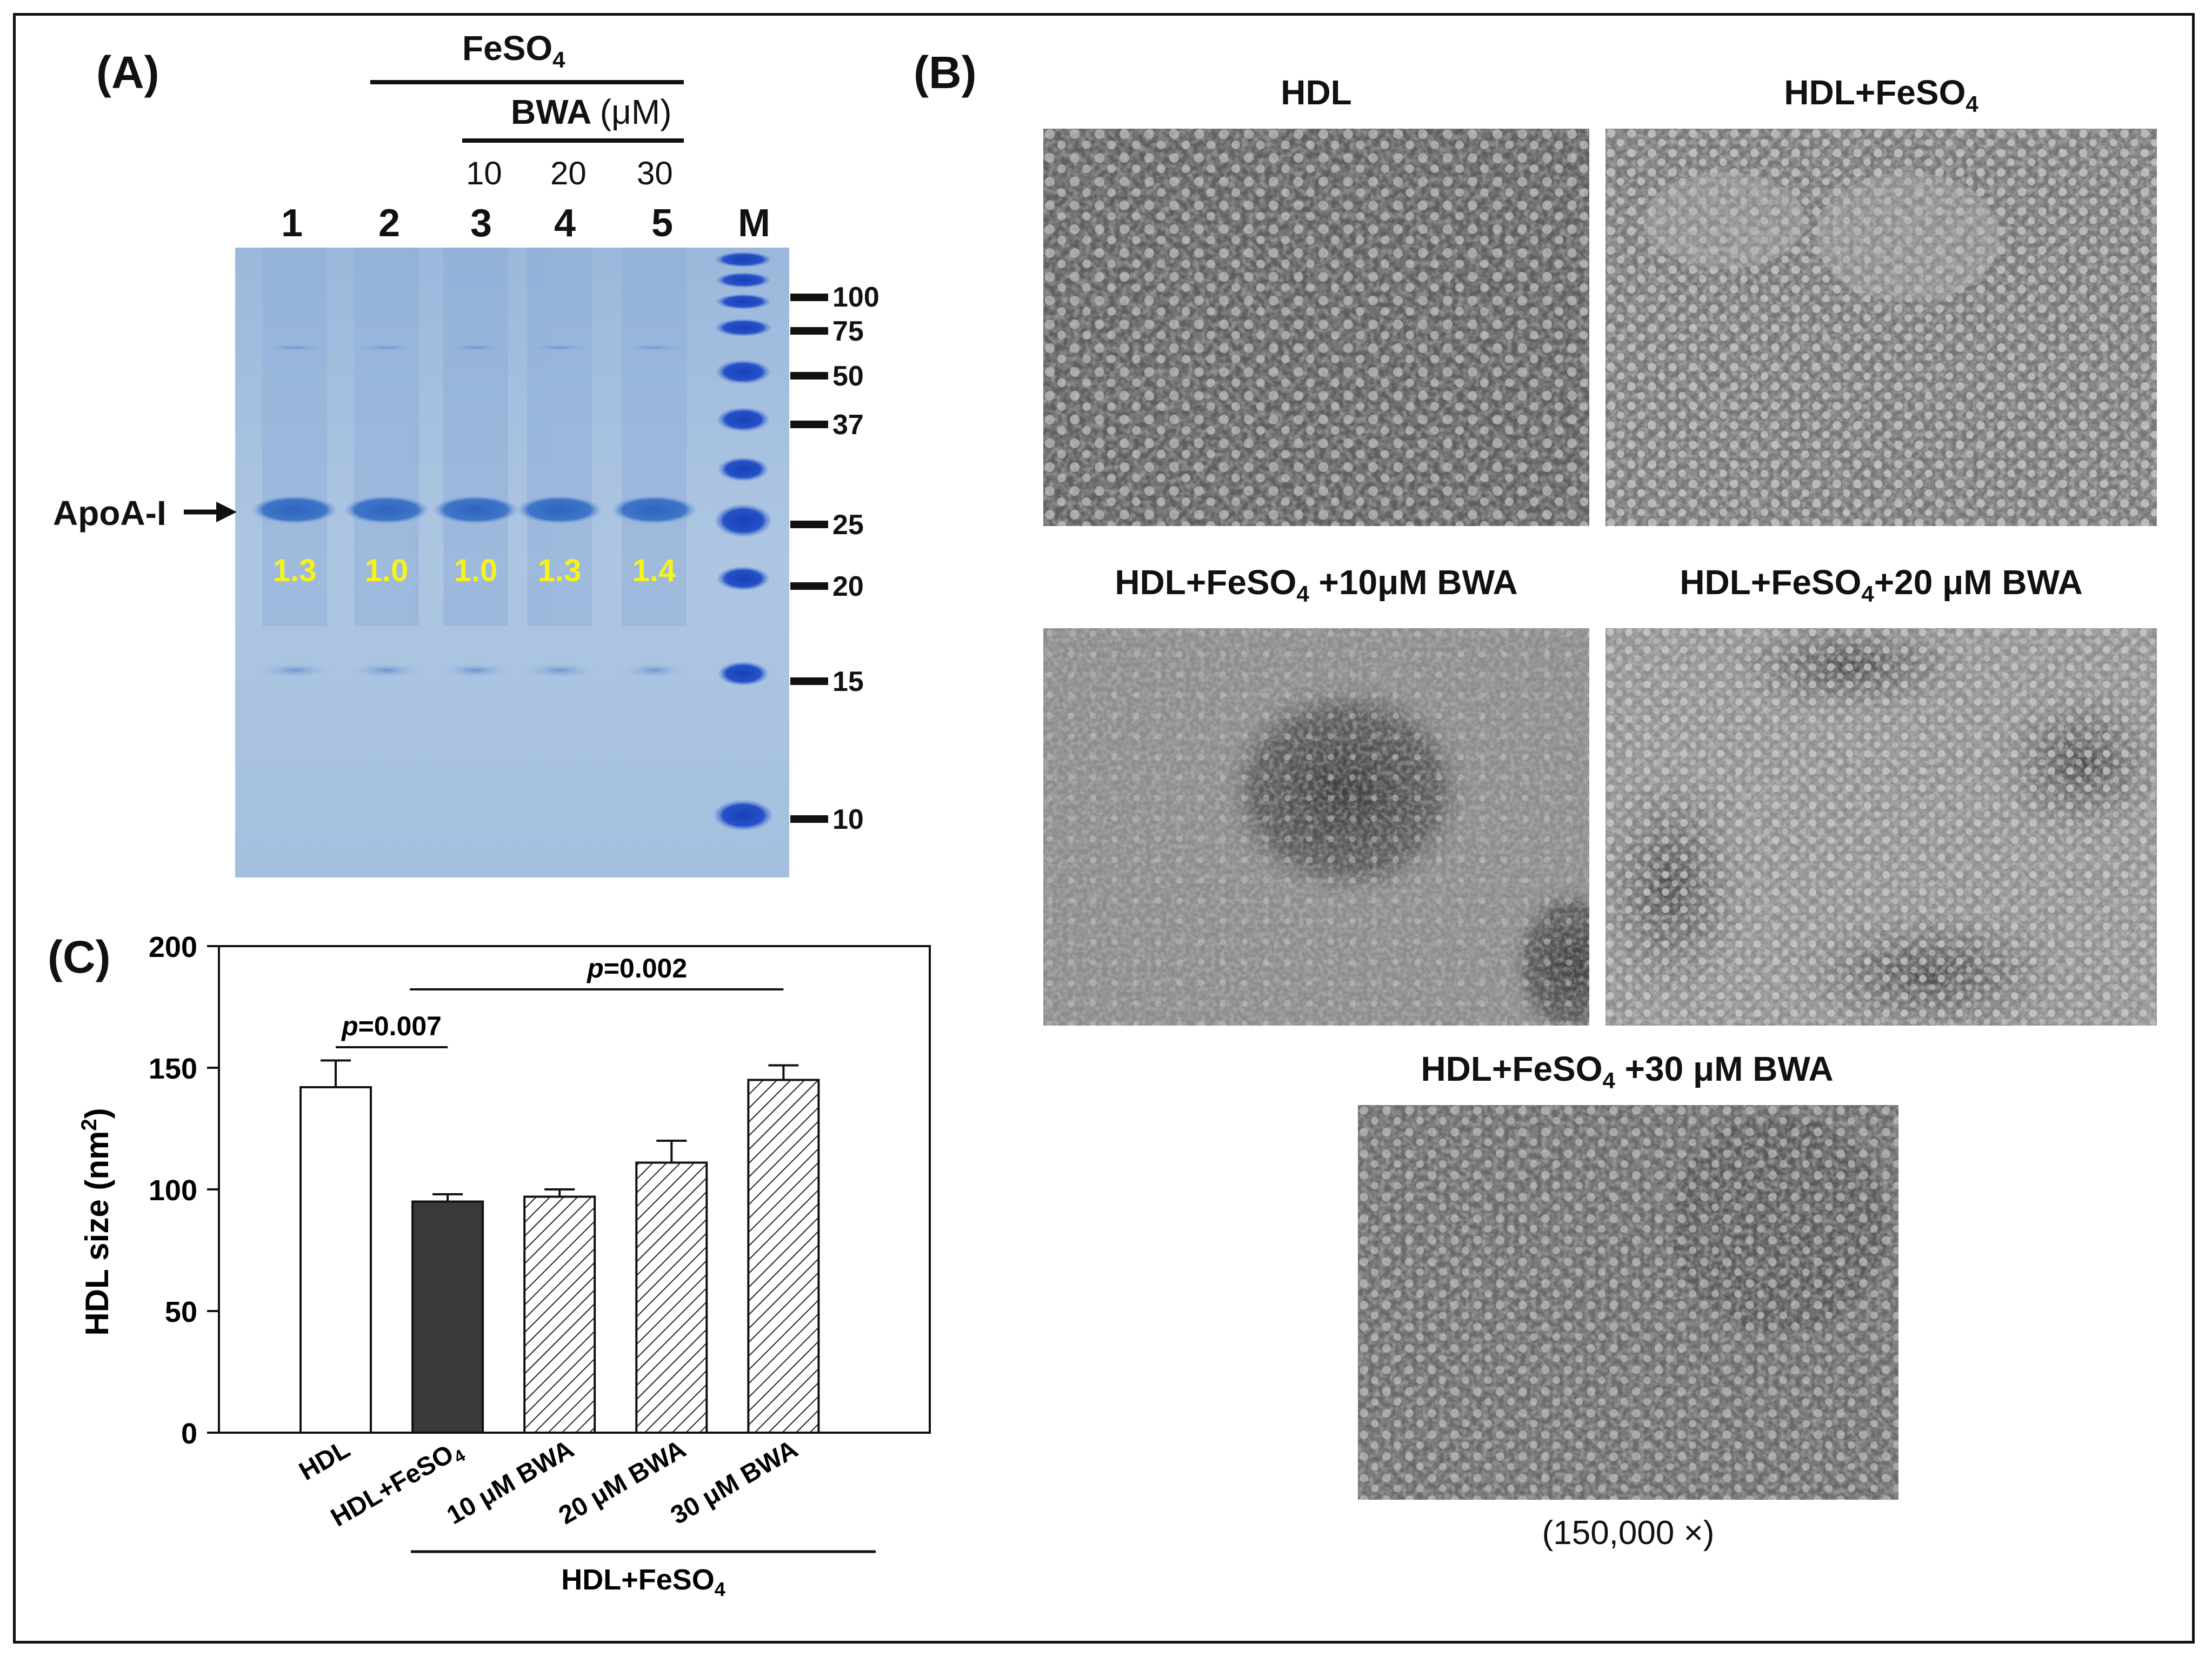  Describe the element at coordinates (325, 1460) in the screenshot. I see `x-tick-label-0: HDL` at that location.